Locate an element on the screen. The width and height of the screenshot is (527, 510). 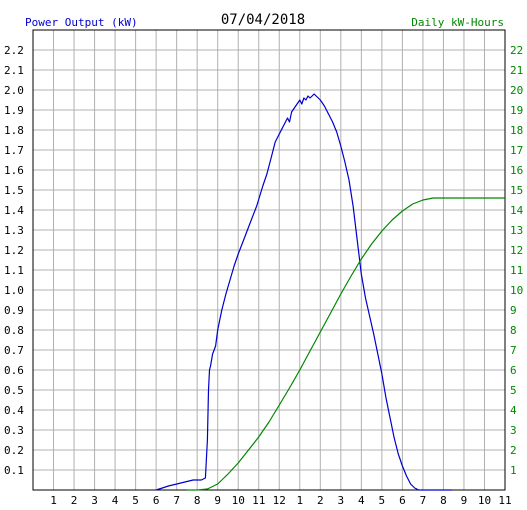
y-left-tick-label: 1.8 is located at coordinates (14, 130).